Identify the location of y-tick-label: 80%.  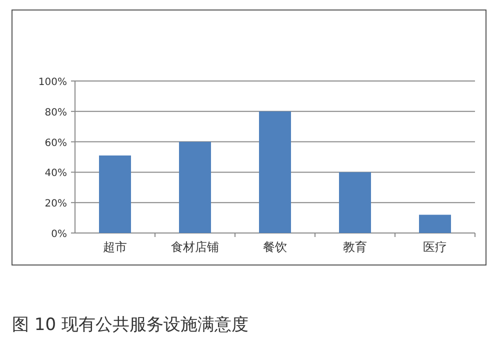
(55, 112).